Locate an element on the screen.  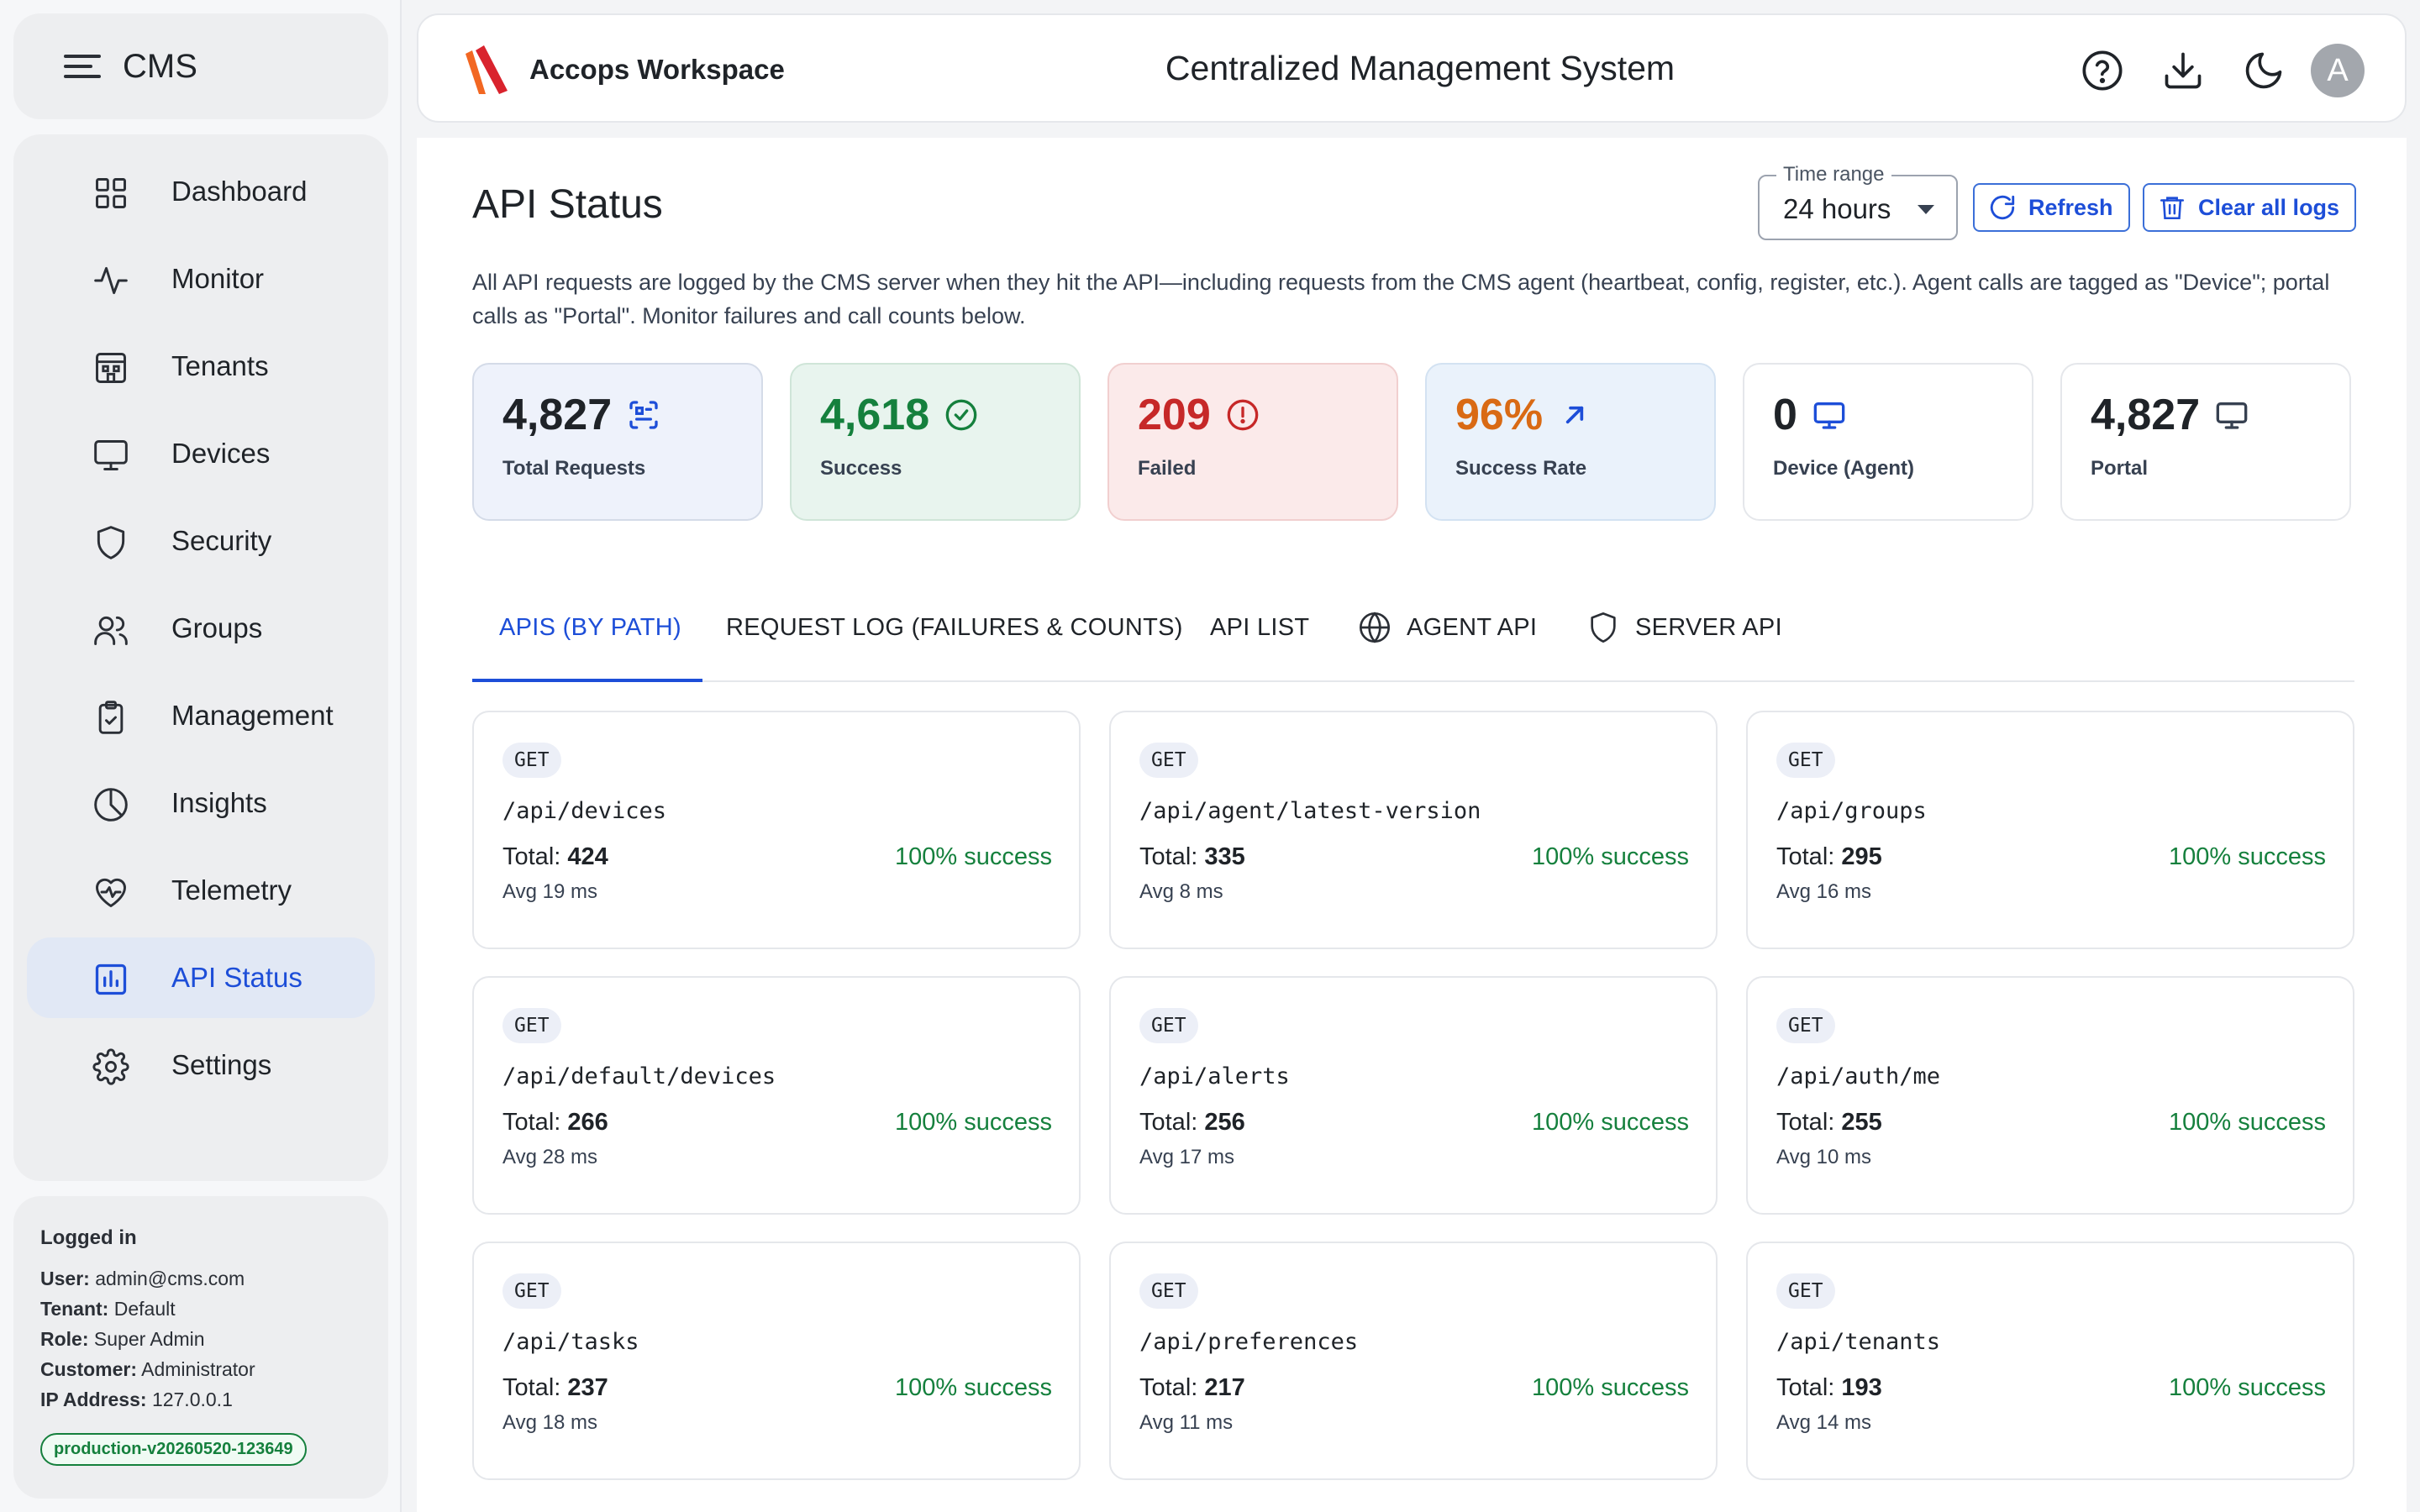
heart-pulse-icon is located at coordinates (111, 892).